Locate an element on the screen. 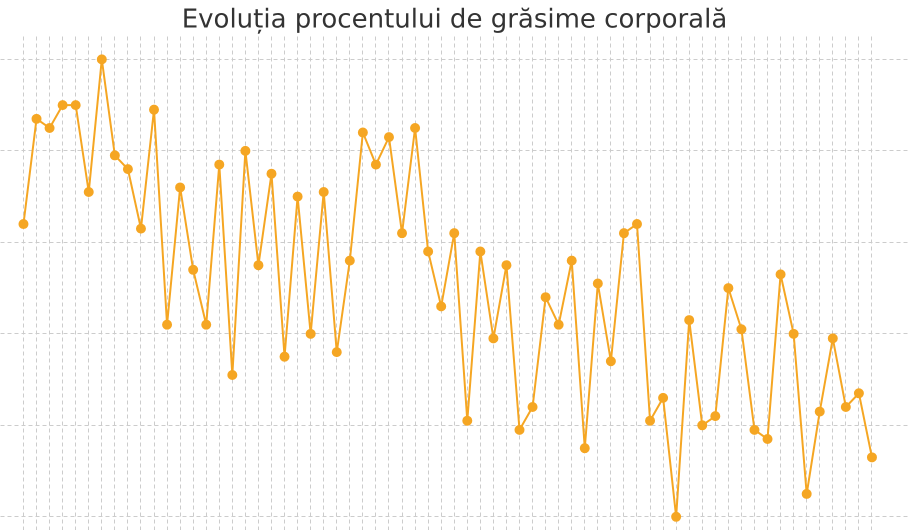 The height and width of the screenshot is (530, 908). chart-title: Evoluția procentului de grăsime corporală is located at coordinates (455, 19).